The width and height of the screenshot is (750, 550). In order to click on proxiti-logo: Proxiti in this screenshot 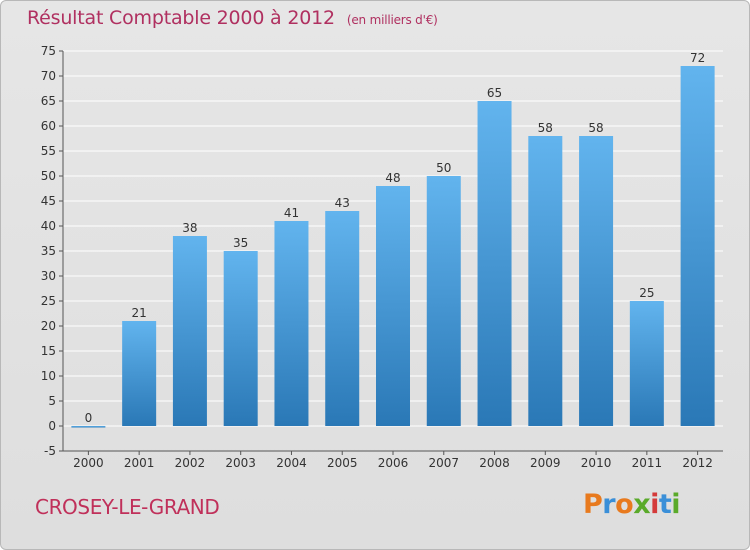, I will do `click(632, 504)`.